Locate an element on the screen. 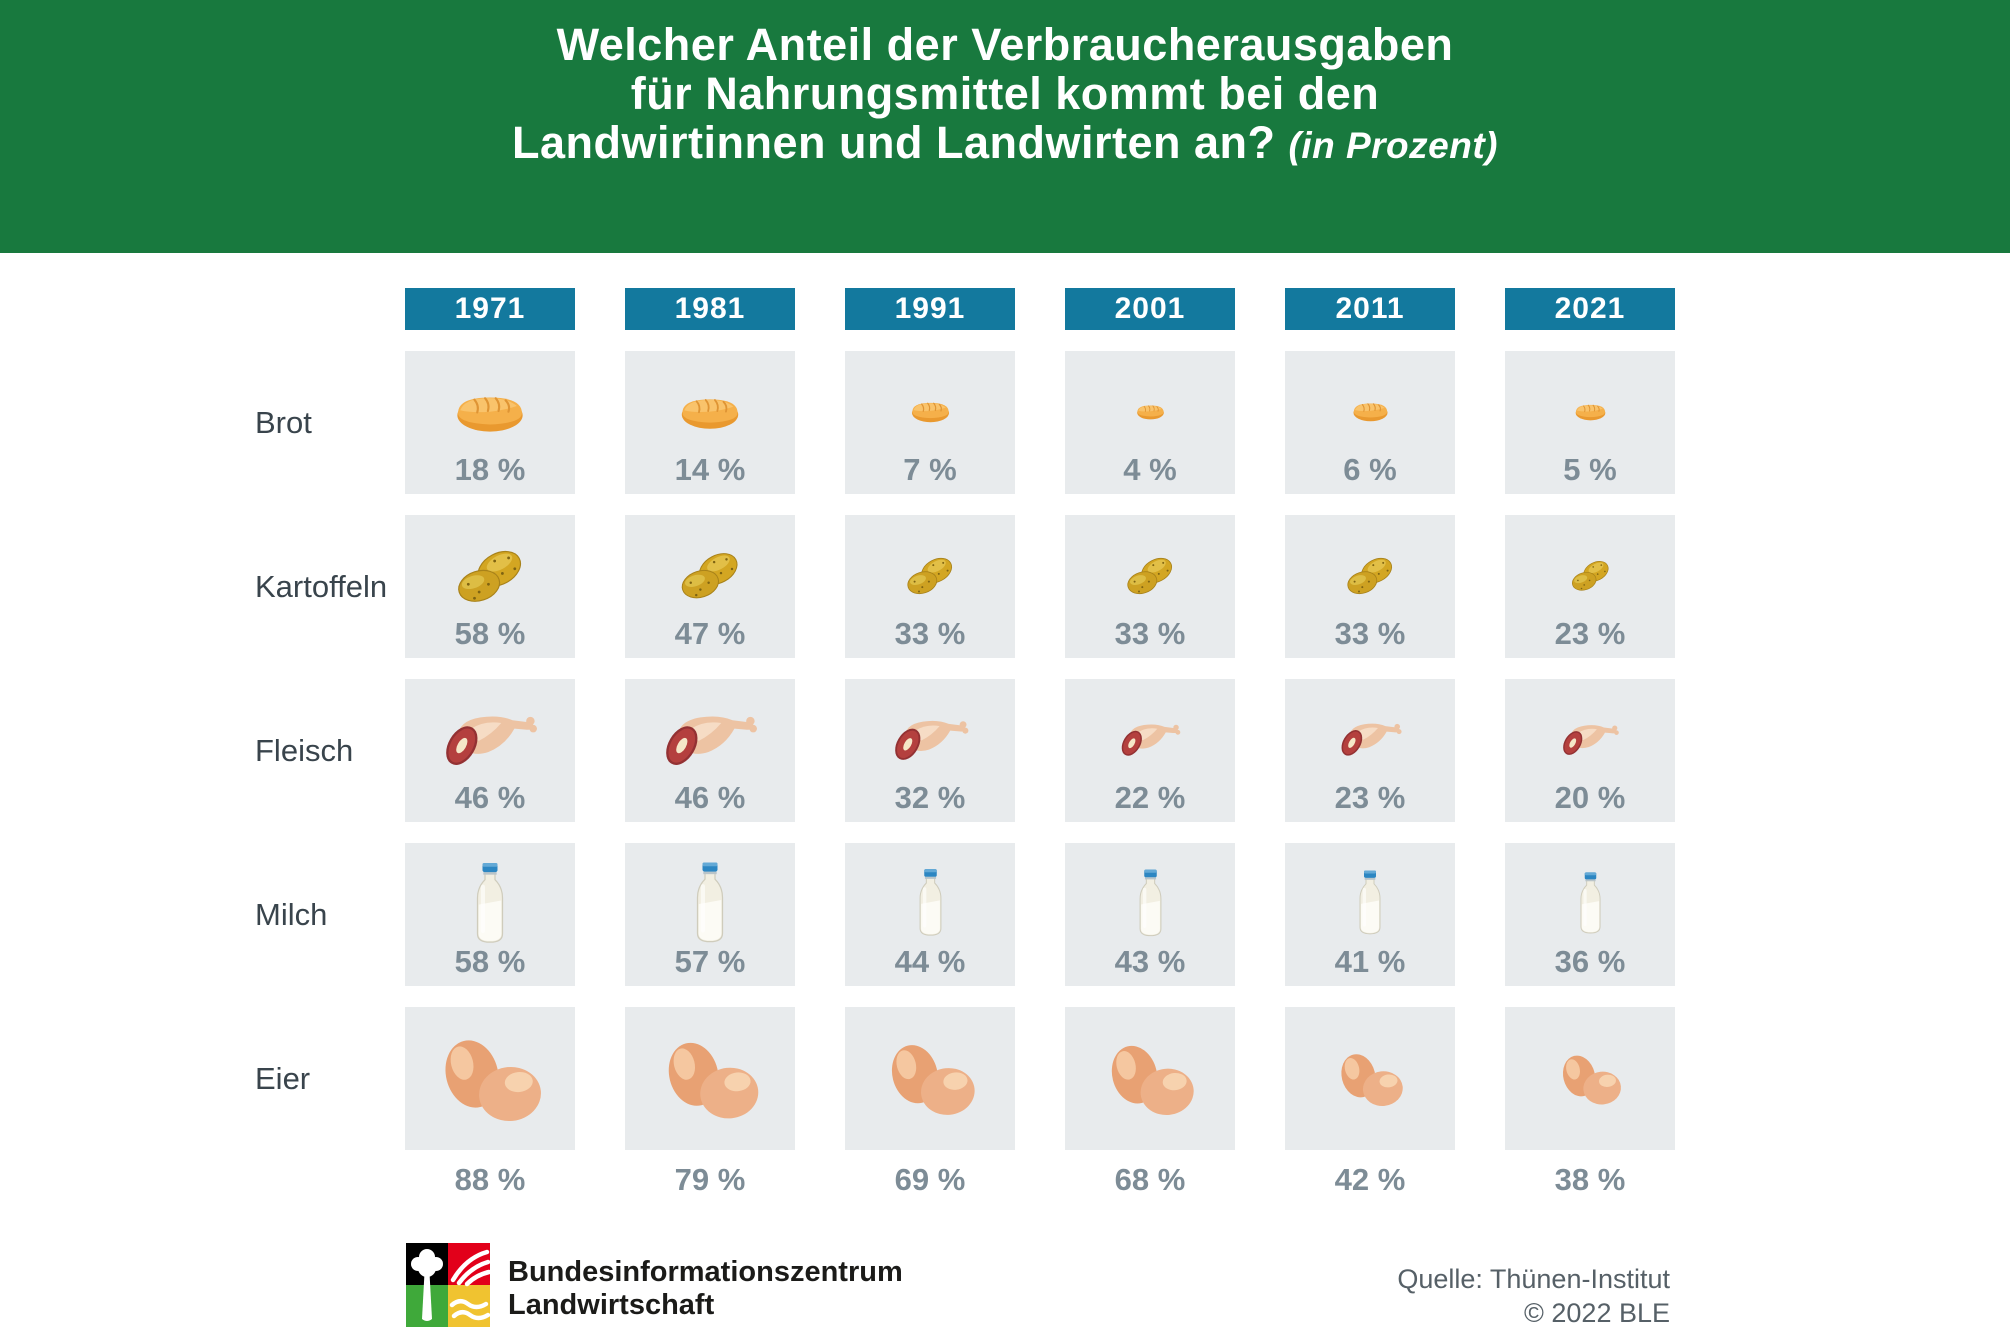 The height and width of the screenshot is (1340, 2010). ble-logo is located at coordinates (448, 1285).